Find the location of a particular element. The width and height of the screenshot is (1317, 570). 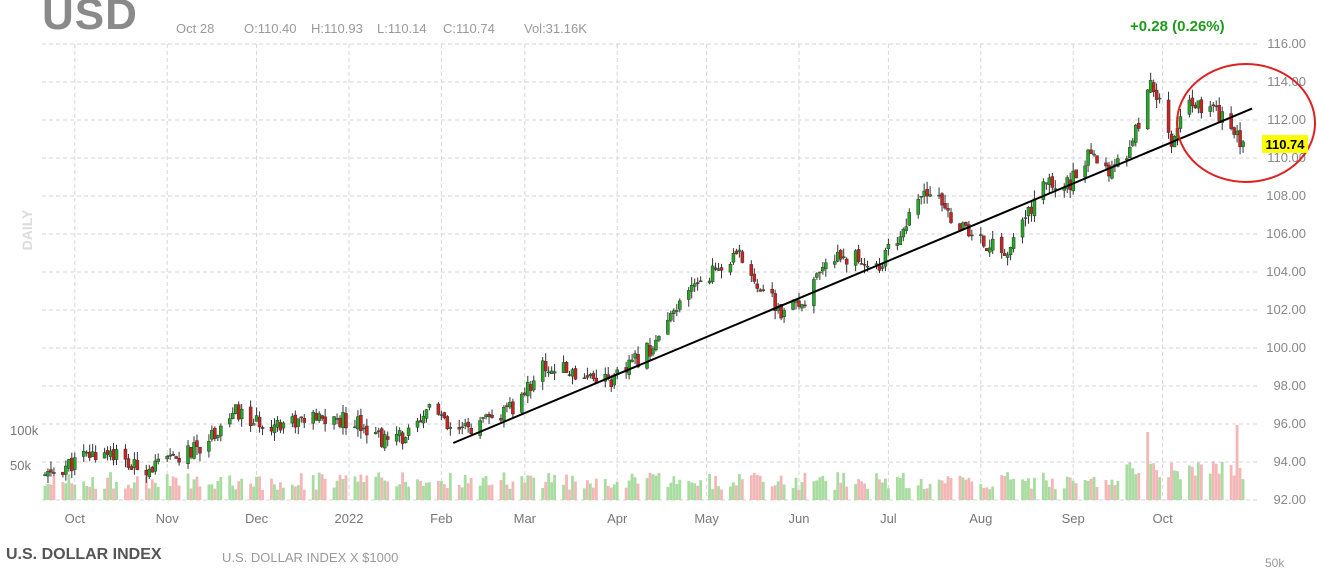

x-tick-label: 2022 is located at coordinates (349, 518).